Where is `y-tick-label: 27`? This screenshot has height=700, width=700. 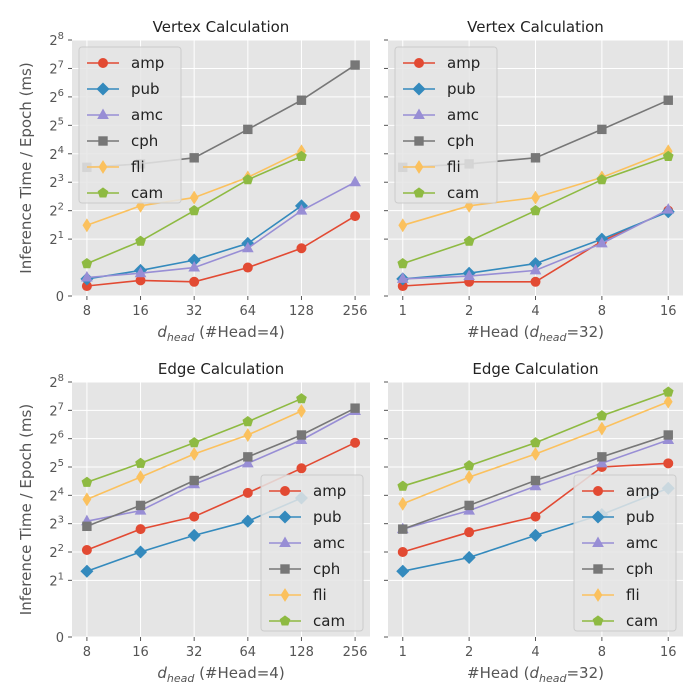 y-tick-label: 27 is located at coordinates (56, 68).